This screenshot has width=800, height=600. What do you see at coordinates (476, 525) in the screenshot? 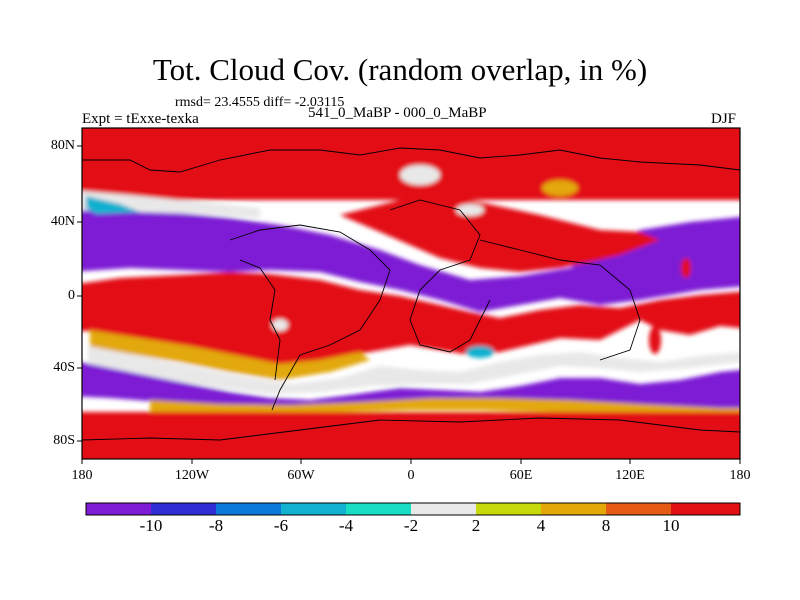
I see `colorbar-label-2: 2` at bounding box center [476, 525].